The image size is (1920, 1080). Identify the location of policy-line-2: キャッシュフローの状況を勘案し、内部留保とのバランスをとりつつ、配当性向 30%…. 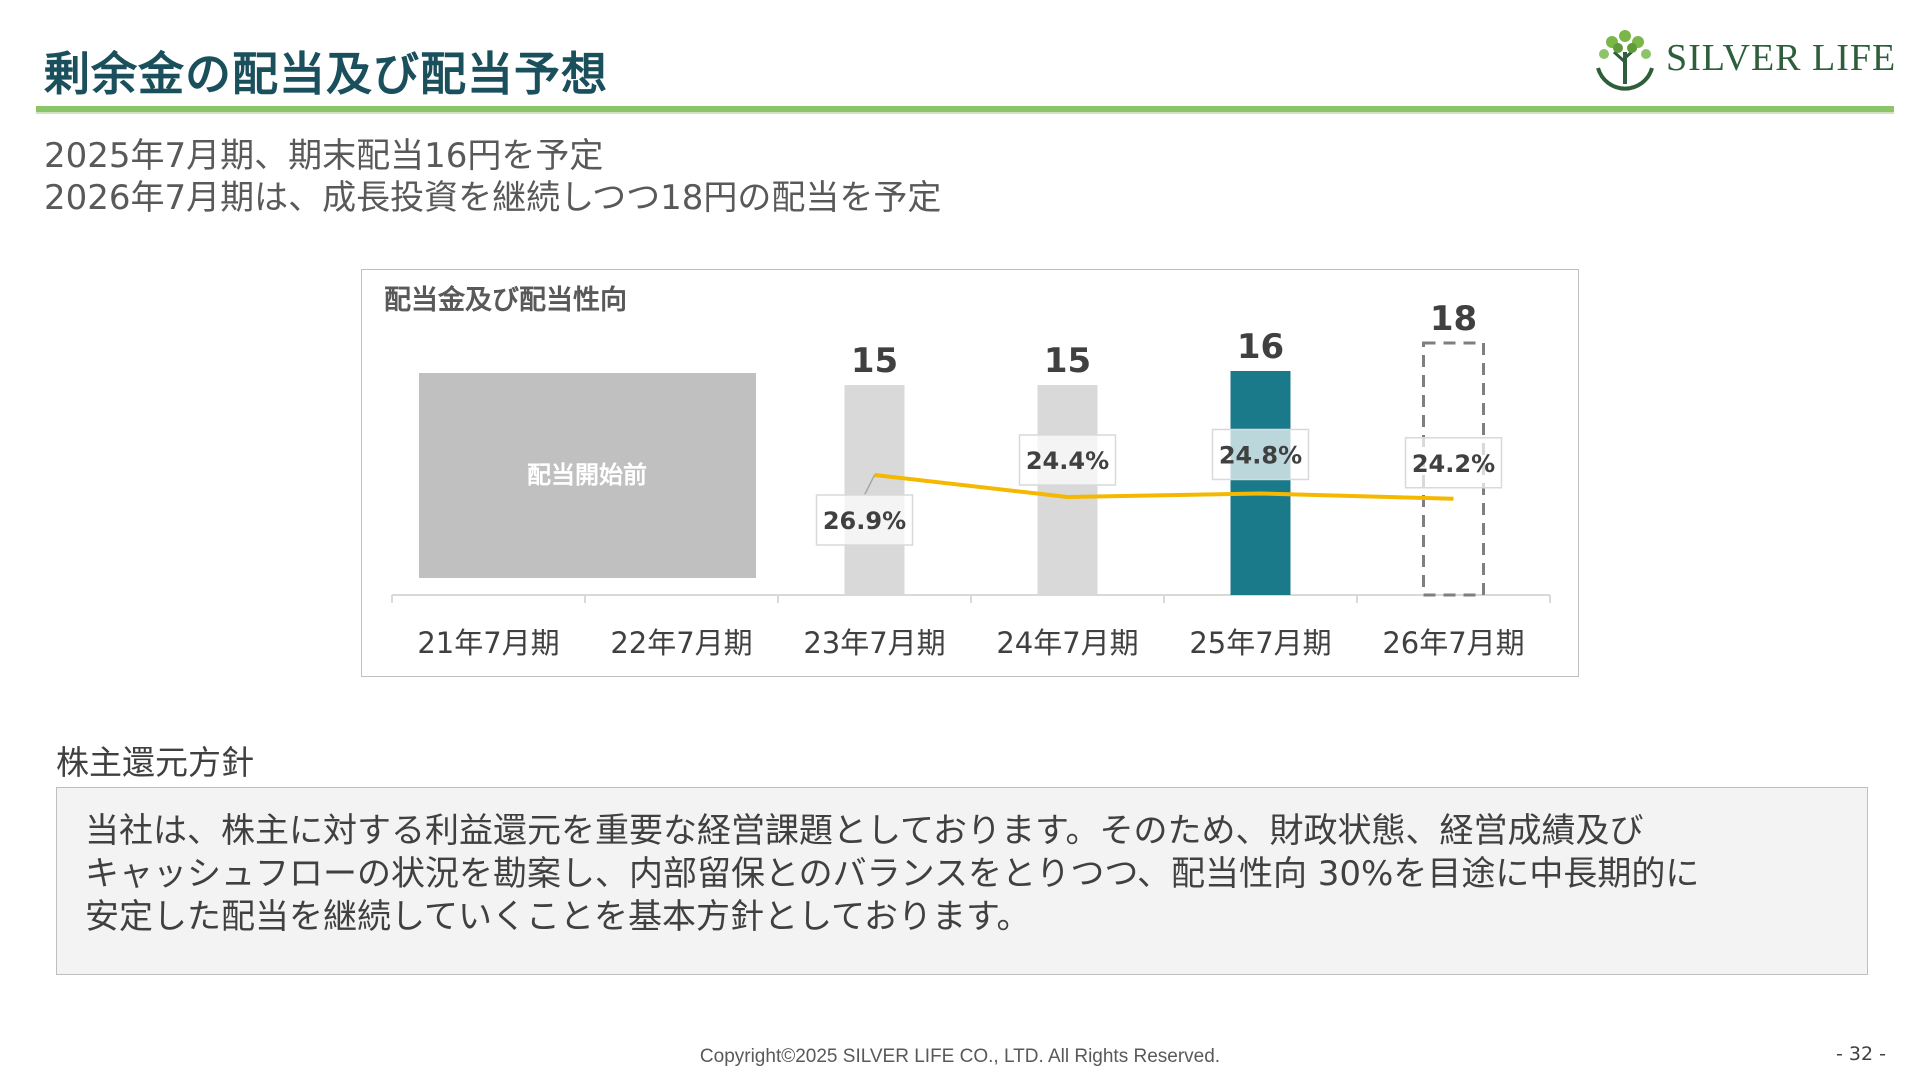
(892, 874).